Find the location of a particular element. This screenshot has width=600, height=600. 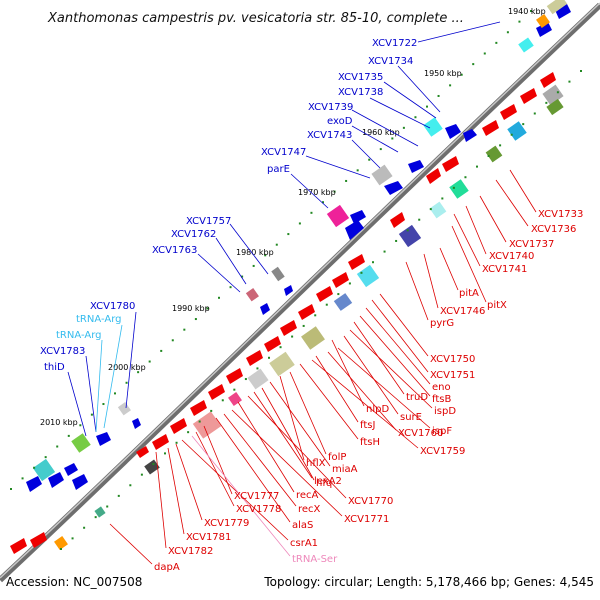

gene-label-xcv1740: XCV1740 is located at coordinates (511, 256).